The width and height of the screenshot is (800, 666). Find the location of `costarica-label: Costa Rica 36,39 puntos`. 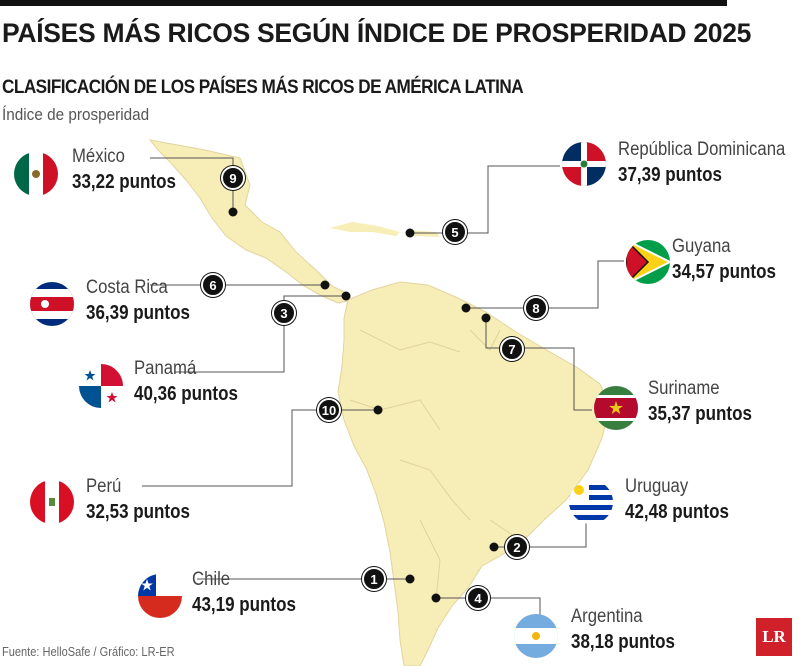

costarica-label: Costa Rica 36,39 puntos is located at coordinates (147, 301).